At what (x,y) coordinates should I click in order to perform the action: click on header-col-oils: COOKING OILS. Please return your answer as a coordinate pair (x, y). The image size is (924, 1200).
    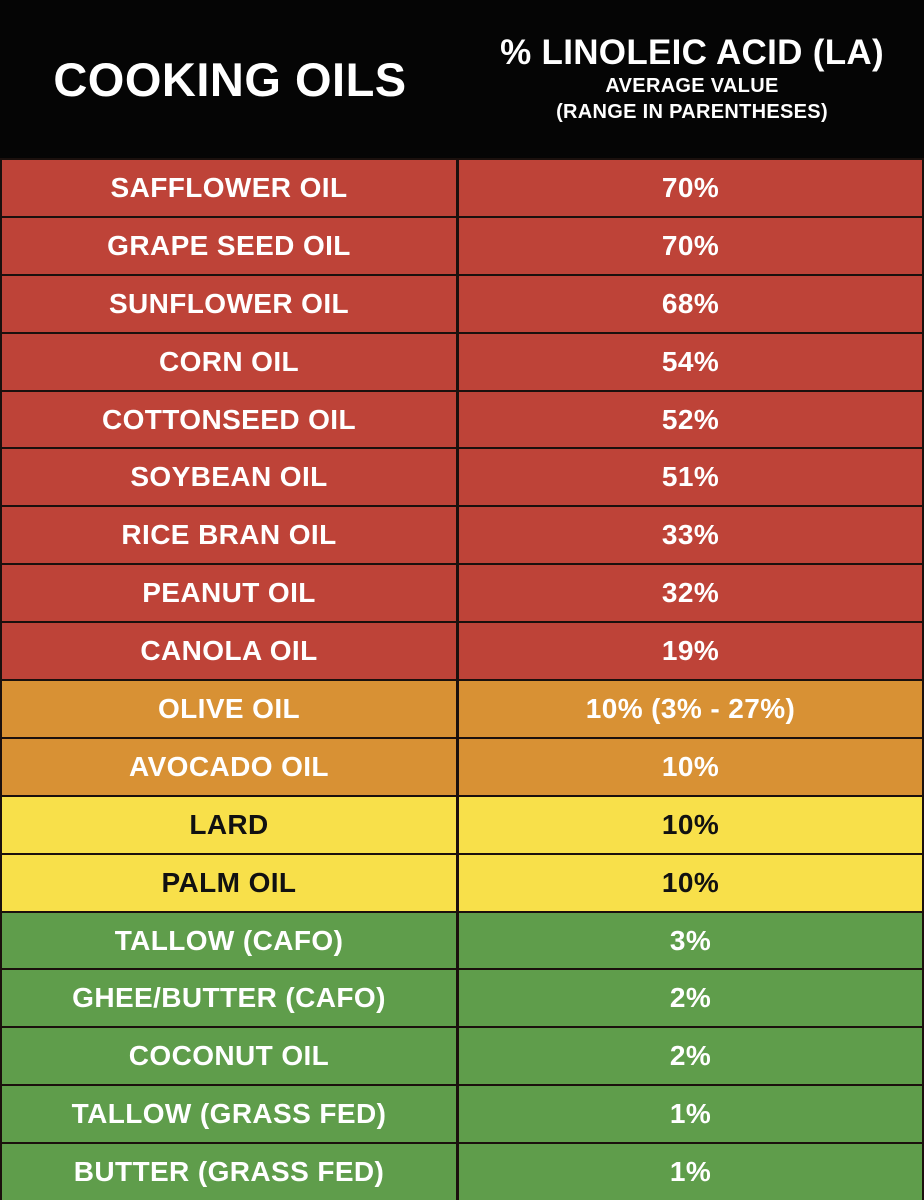
    Looking at the image, I should click on (230, 79).